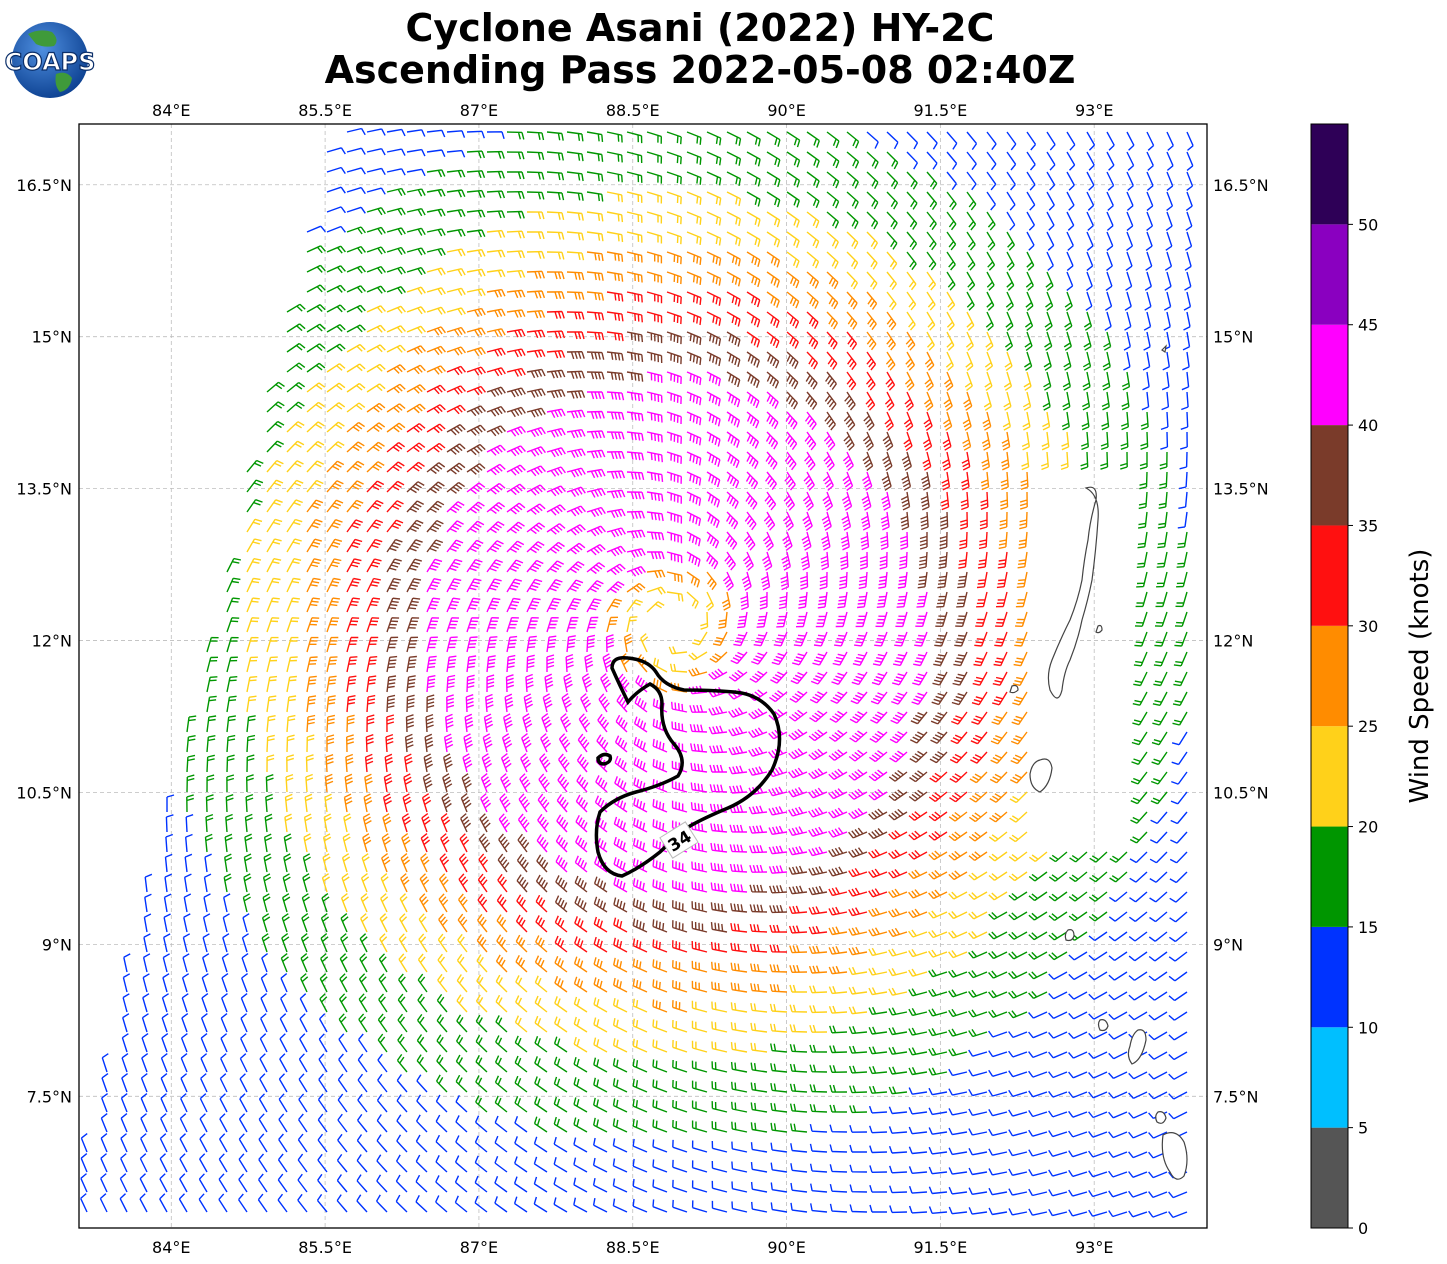  What do you see at coordinates (49, 1096) in the screenshot?
I see `lat-tick-label: 7.5°N` at bounding box center [49, 1096].